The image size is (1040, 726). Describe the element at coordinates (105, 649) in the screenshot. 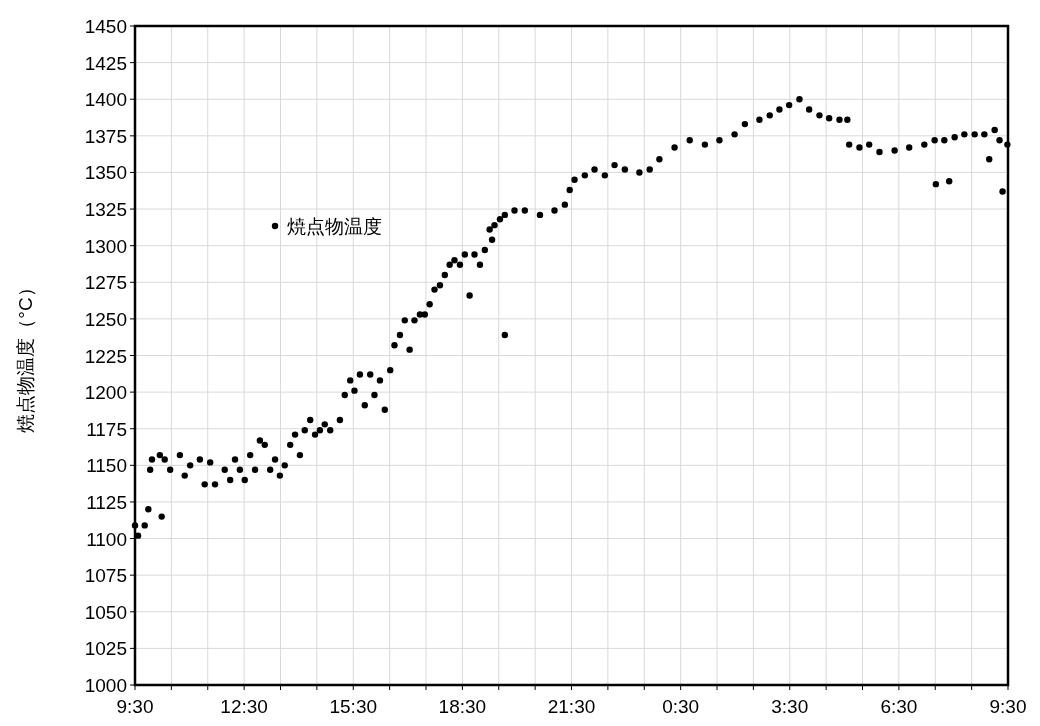

I see `y-tick-label: 1025` at that location.